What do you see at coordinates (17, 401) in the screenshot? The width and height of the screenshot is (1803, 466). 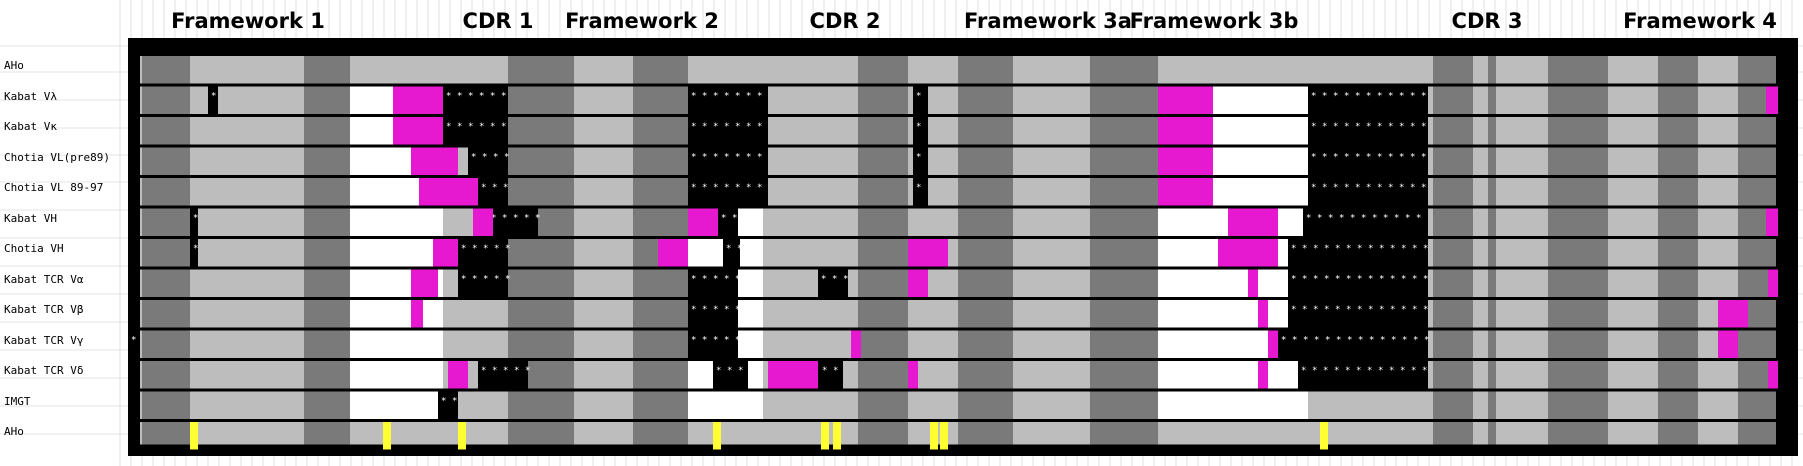 I see `row-label: IMGT` at bounding box center [17, 401].